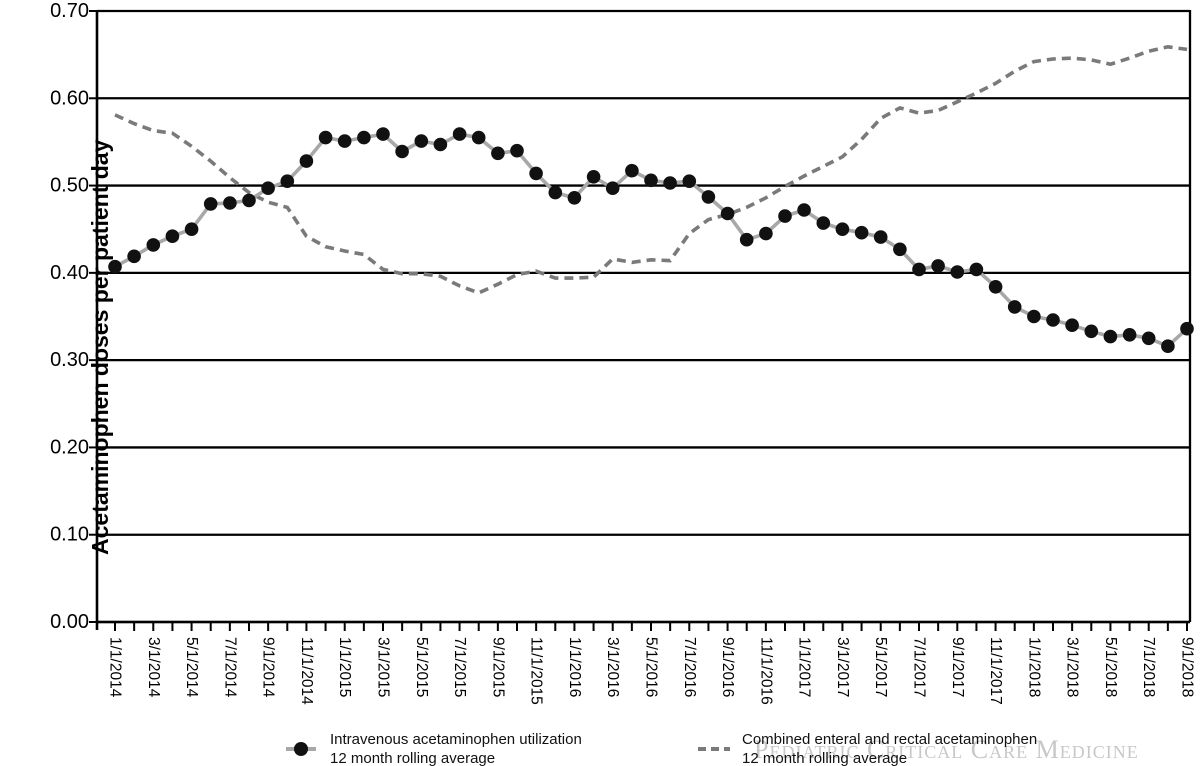 This screenshot has width=1200, height=766. Describe the element at coordinates (995, 671) in the screenshot. I see `x-tick-label: 11/1/2017` at that location.